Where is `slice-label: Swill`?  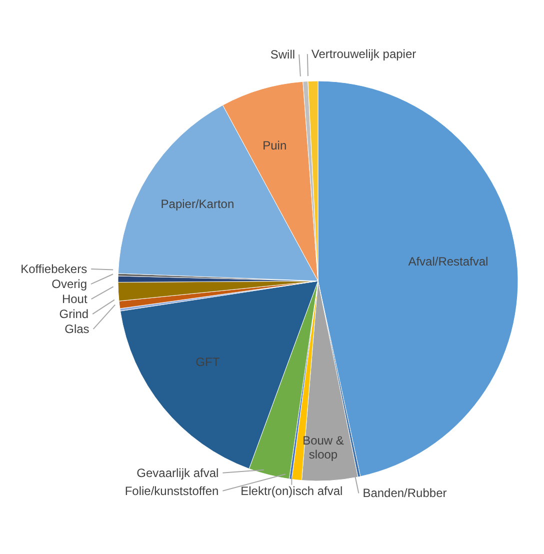
slice-label: Swill is located at coordinates (283, 54).